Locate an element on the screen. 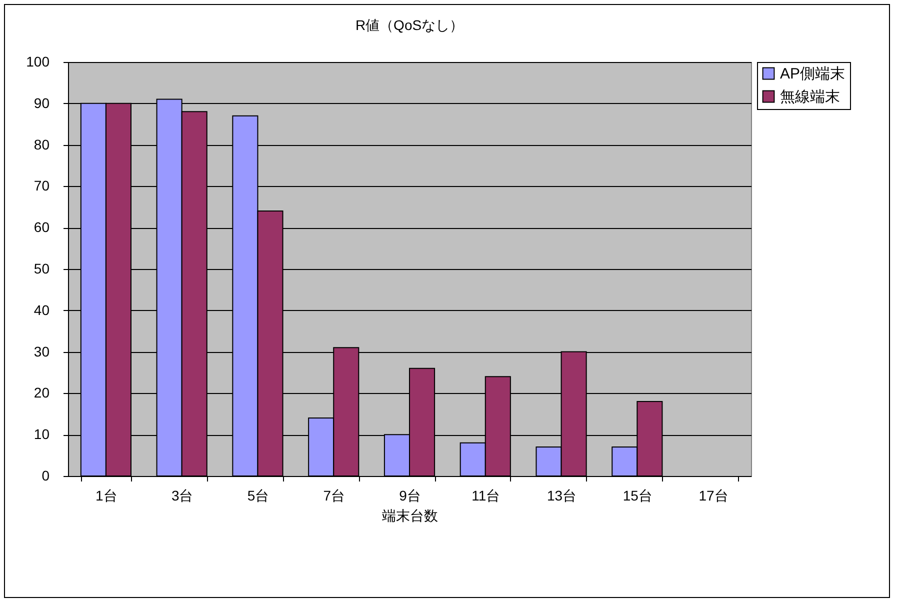 This screenshot has width=902, height=608. x-tick-label: 17台 is located at coordinates (713, 496).